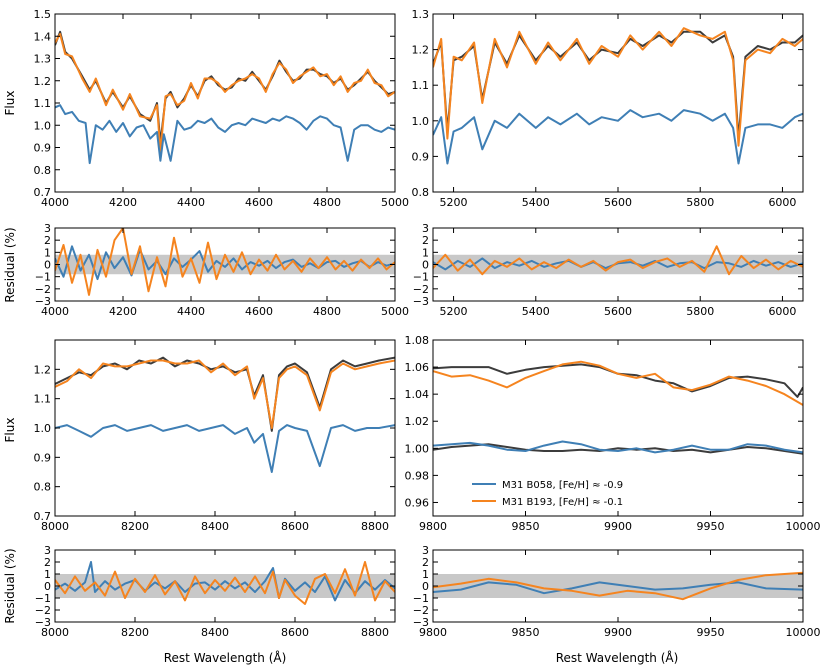  What do you see at coordinates (618, 202) in the screenshot?
I see `x-tick-label: 5600` at bounding box center [618, 202].